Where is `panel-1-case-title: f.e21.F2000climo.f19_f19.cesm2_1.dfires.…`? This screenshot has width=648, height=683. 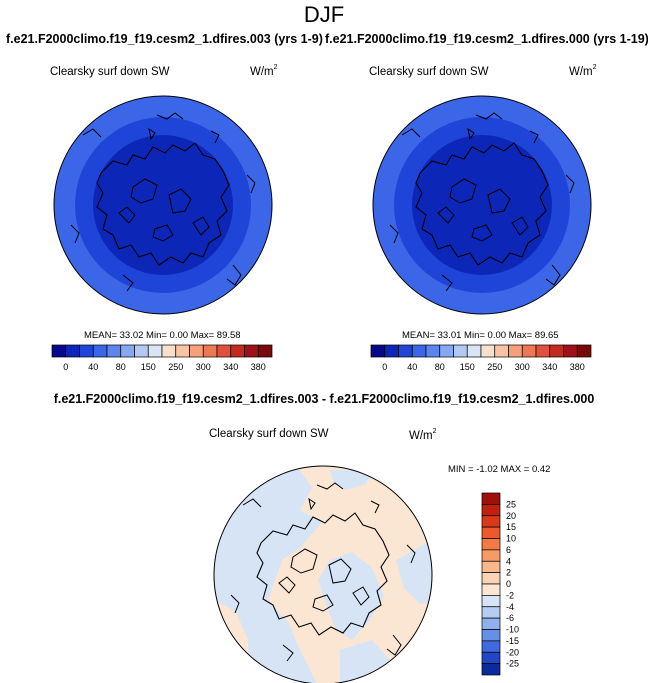
panel-1-case-title: f.e21.F2000climo.f19_f19.cesm2_1.dfires.… is located at coordinates (164, 39).